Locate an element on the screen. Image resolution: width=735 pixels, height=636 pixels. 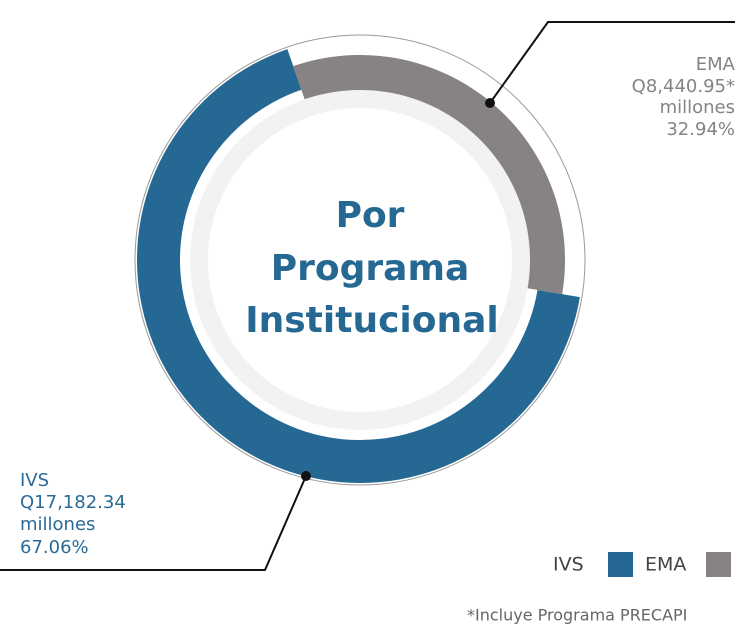
title-line: Programa is located at coordinates (370, 268).